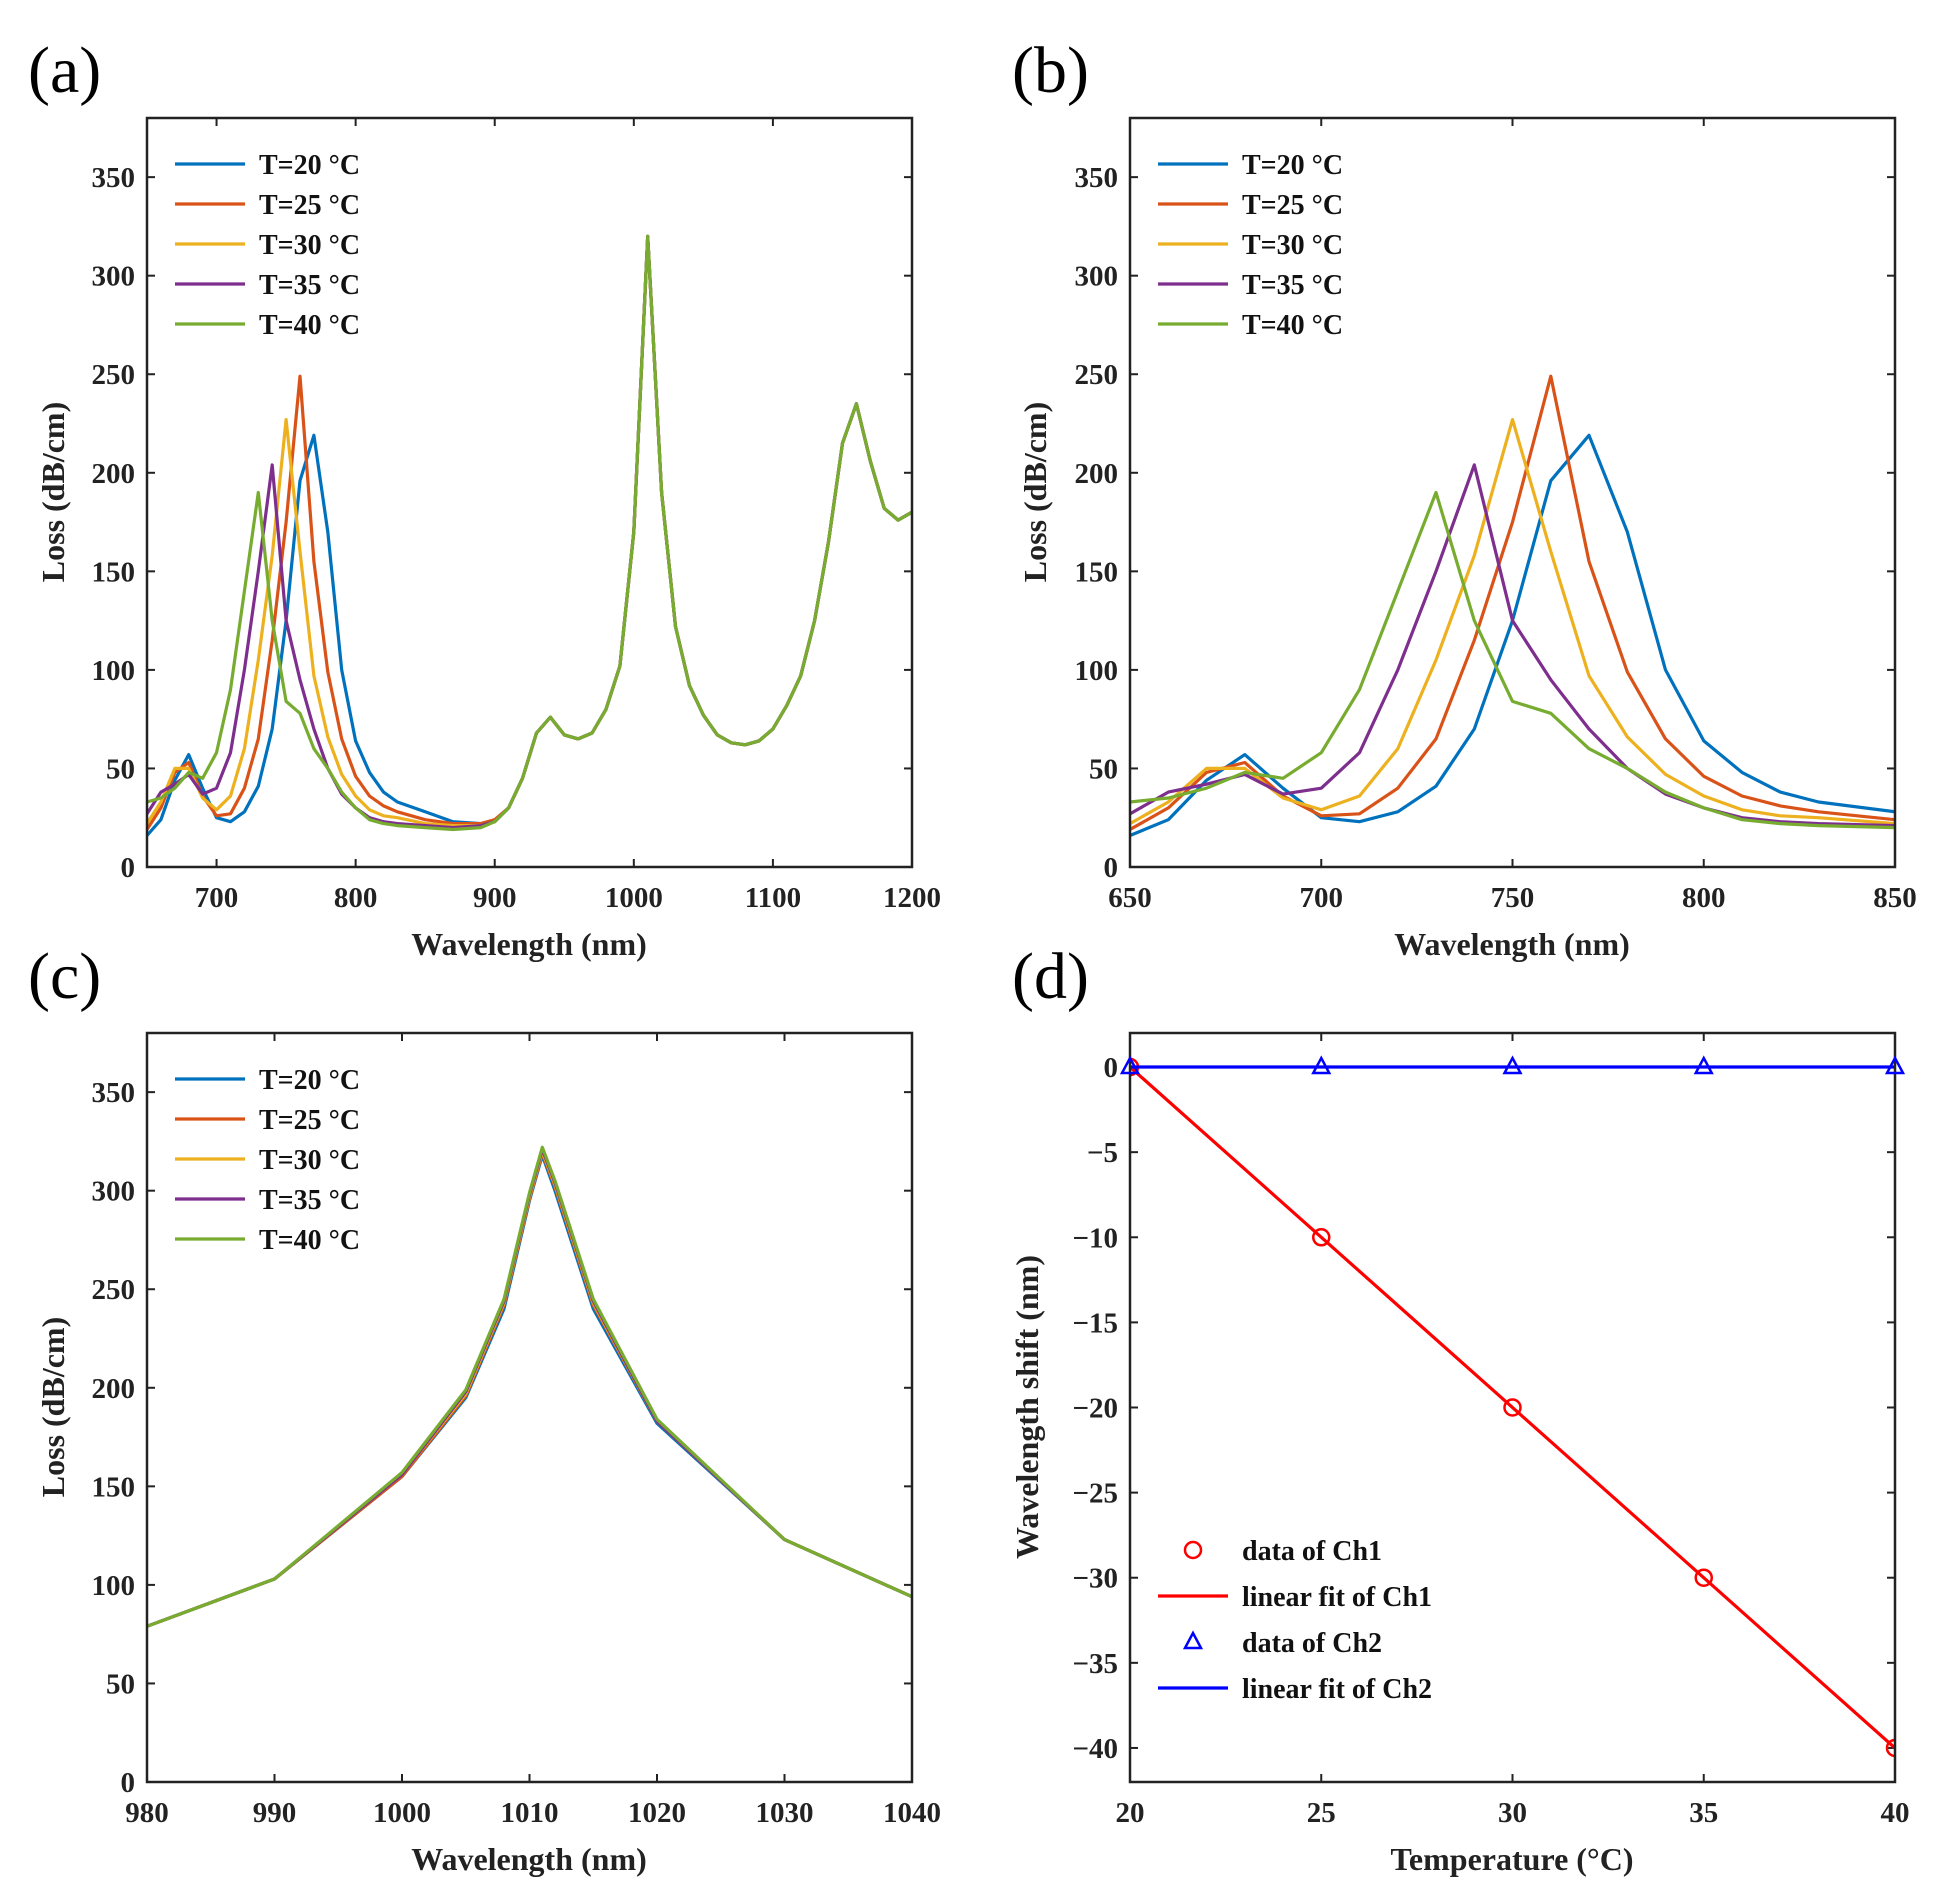  Describe the element at coordinates (1703, 1813) in the screenshot. I see `x-tick-label: 35` at that location.